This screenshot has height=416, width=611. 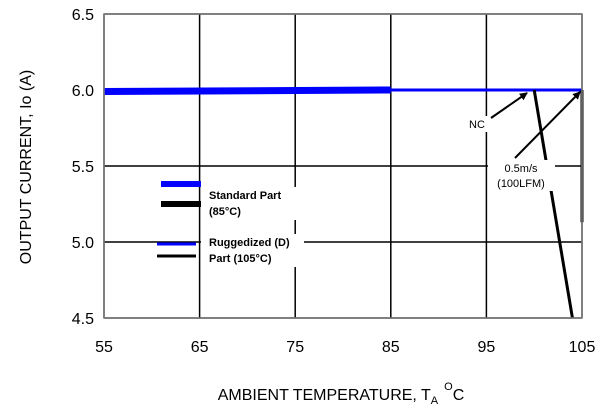 I want to click on y-tick-label: 6.5, so click(x=83, y=15).